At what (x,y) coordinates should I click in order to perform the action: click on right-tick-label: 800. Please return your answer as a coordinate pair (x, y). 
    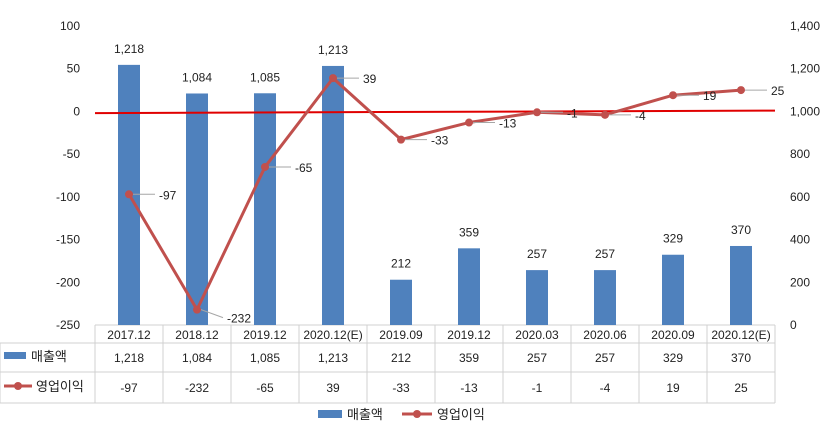
    Looking at the image, I should click on (800, 154).